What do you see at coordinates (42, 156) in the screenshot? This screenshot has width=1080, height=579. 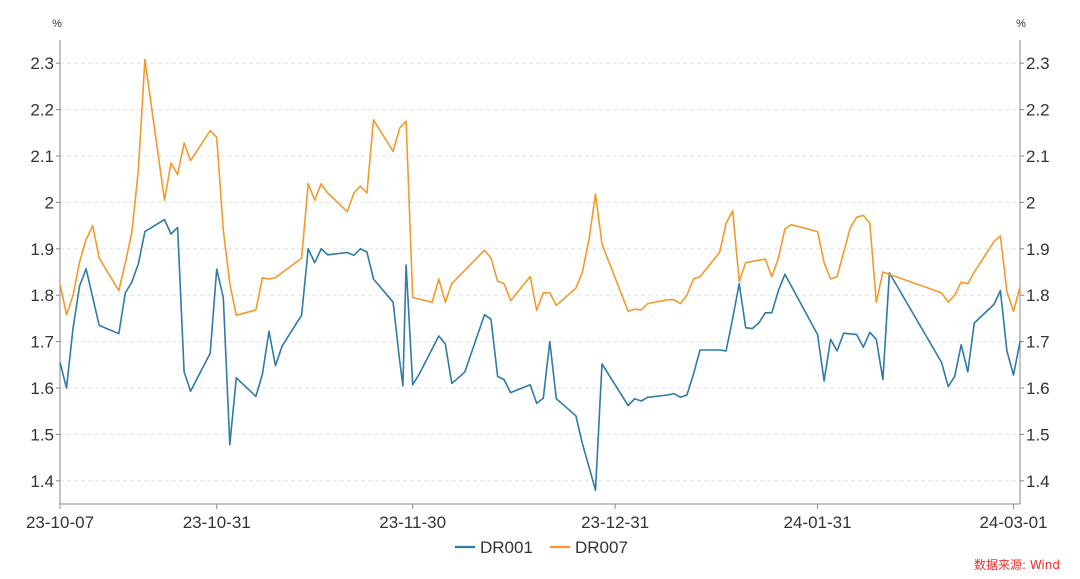 I see `left-y-tick-label: 2.1` at bounding box center [42, 156].